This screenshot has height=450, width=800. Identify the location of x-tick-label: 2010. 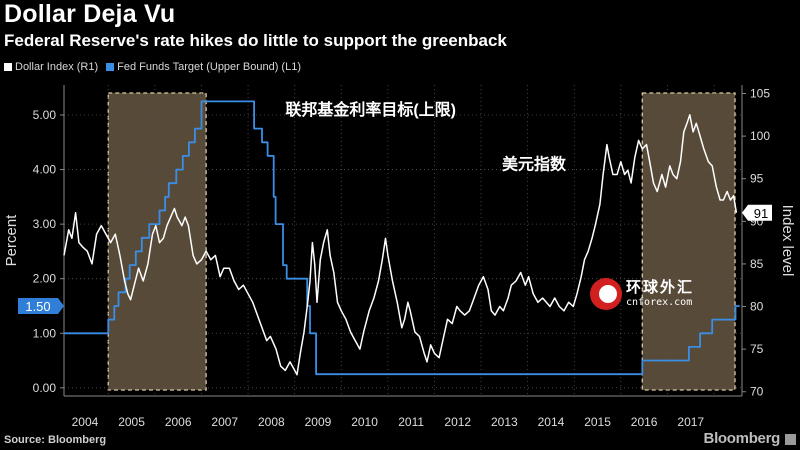
(364, 422).